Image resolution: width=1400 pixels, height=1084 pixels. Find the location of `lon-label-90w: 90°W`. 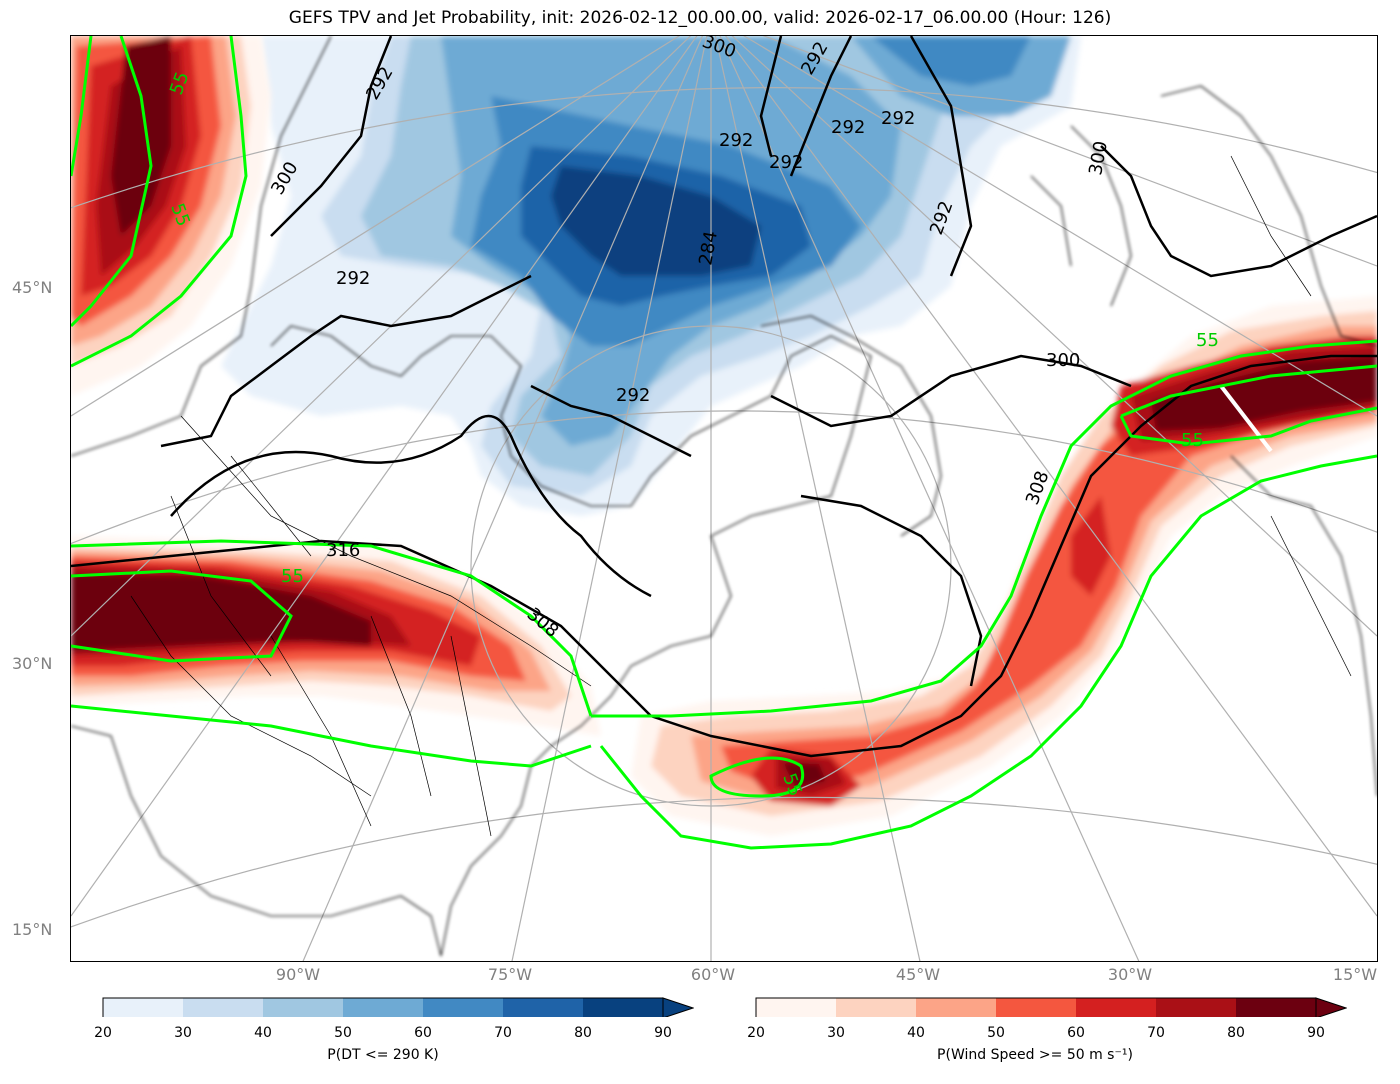

lon-label-90w: 90°W is located at coordinates (298, 974).